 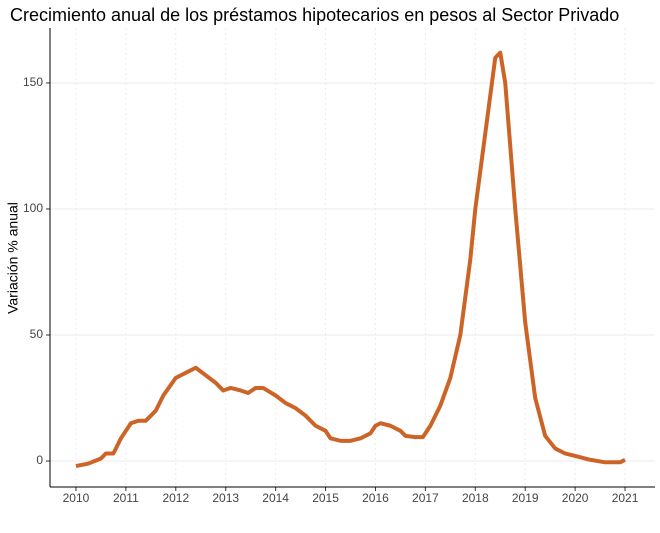 I want to click on y-tick-label: 50, so click(x=37, y=334).